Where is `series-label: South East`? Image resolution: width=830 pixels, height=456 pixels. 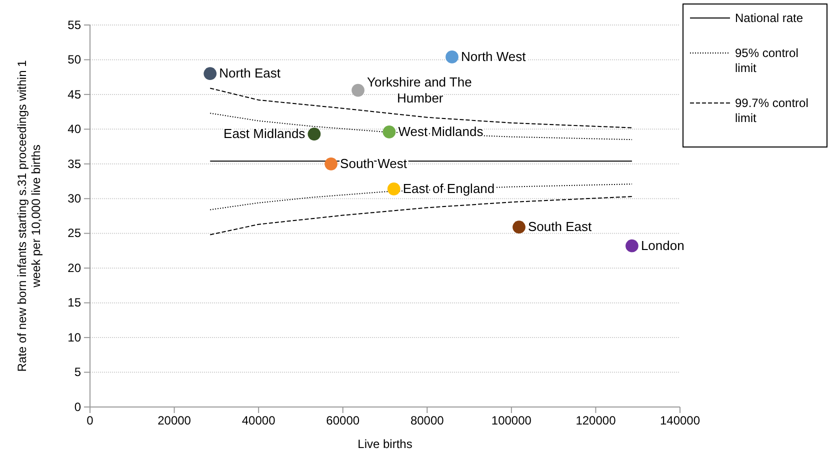
series-label: South East is located at coordinates (560, 226).